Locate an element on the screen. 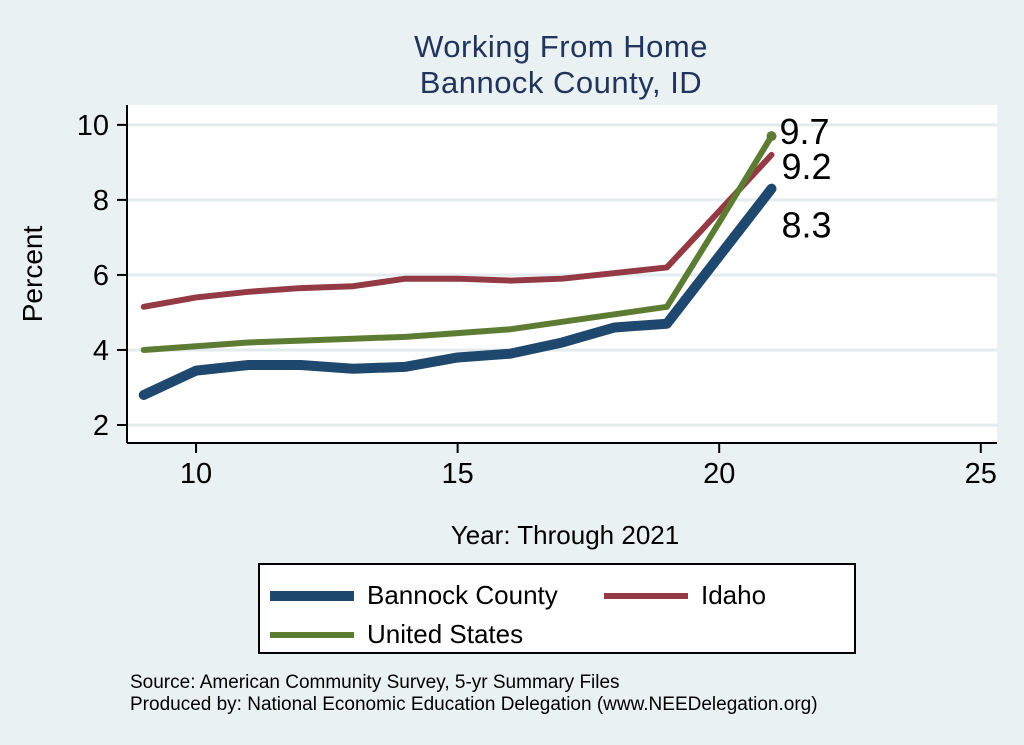 The image size is (1024, 745). legend-label: United States is located at coordinates (445, 634).